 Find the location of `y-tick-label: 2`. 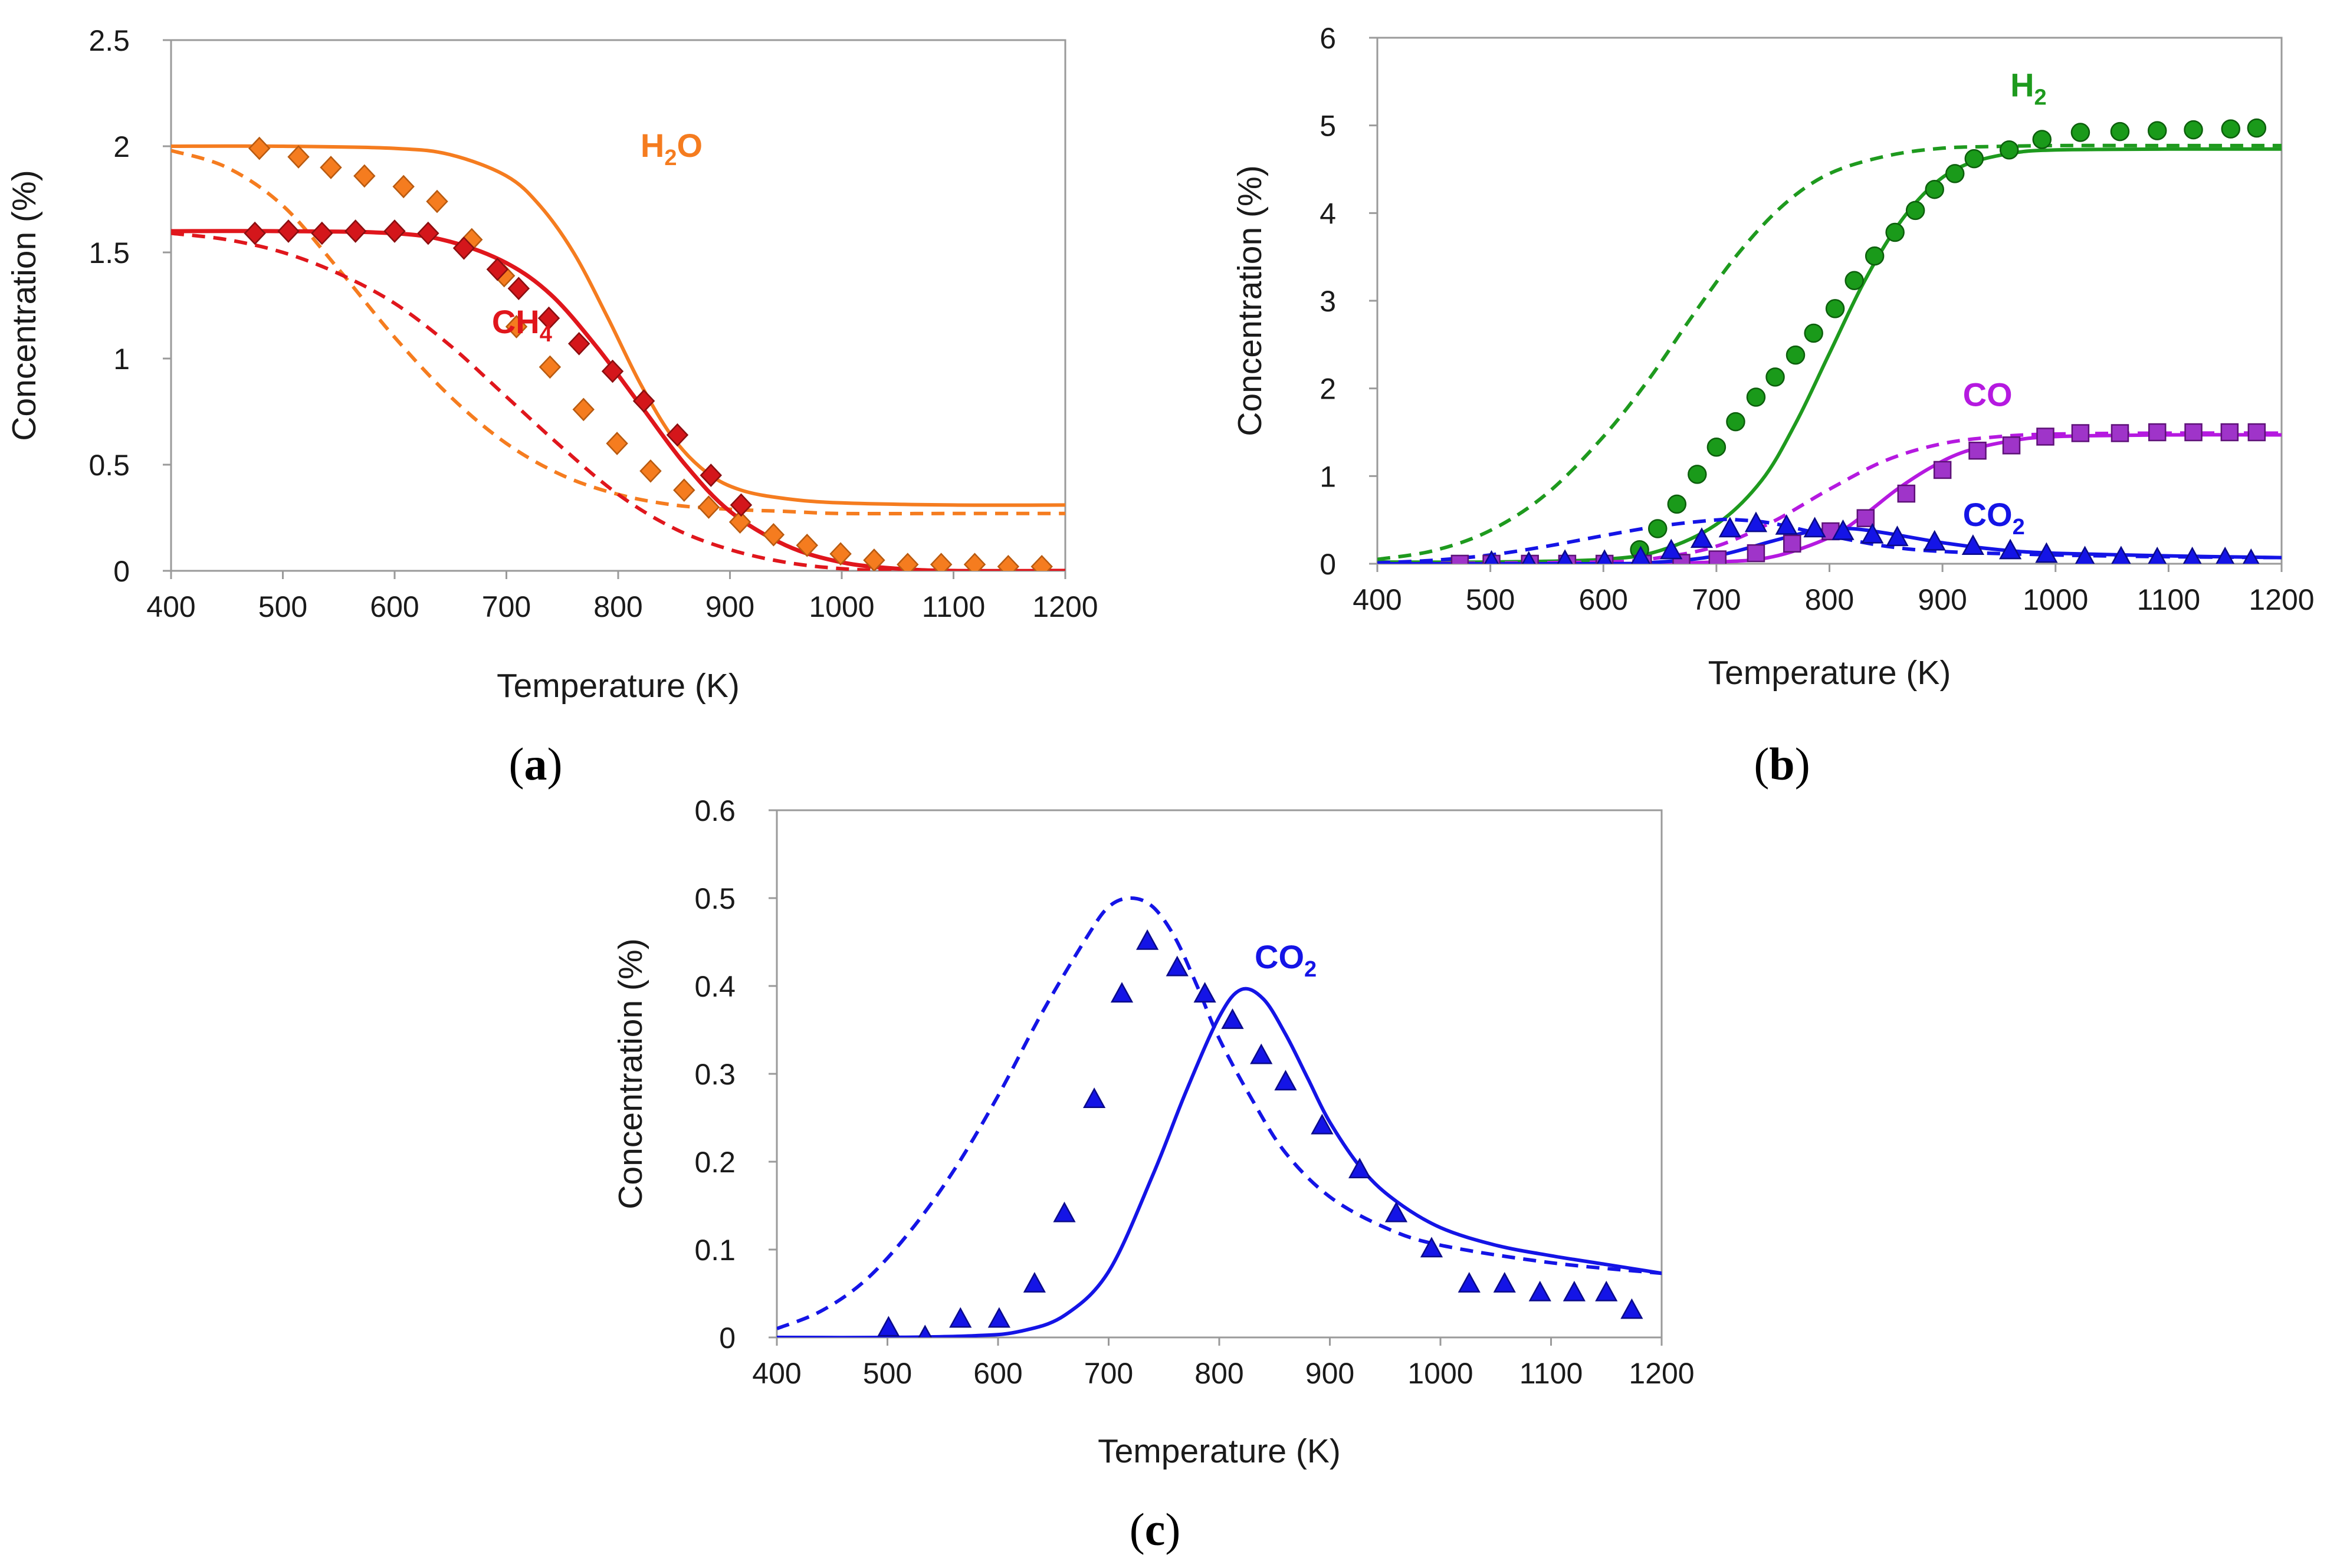

y-tick-label: 2 is located at coordinates (122, 146).